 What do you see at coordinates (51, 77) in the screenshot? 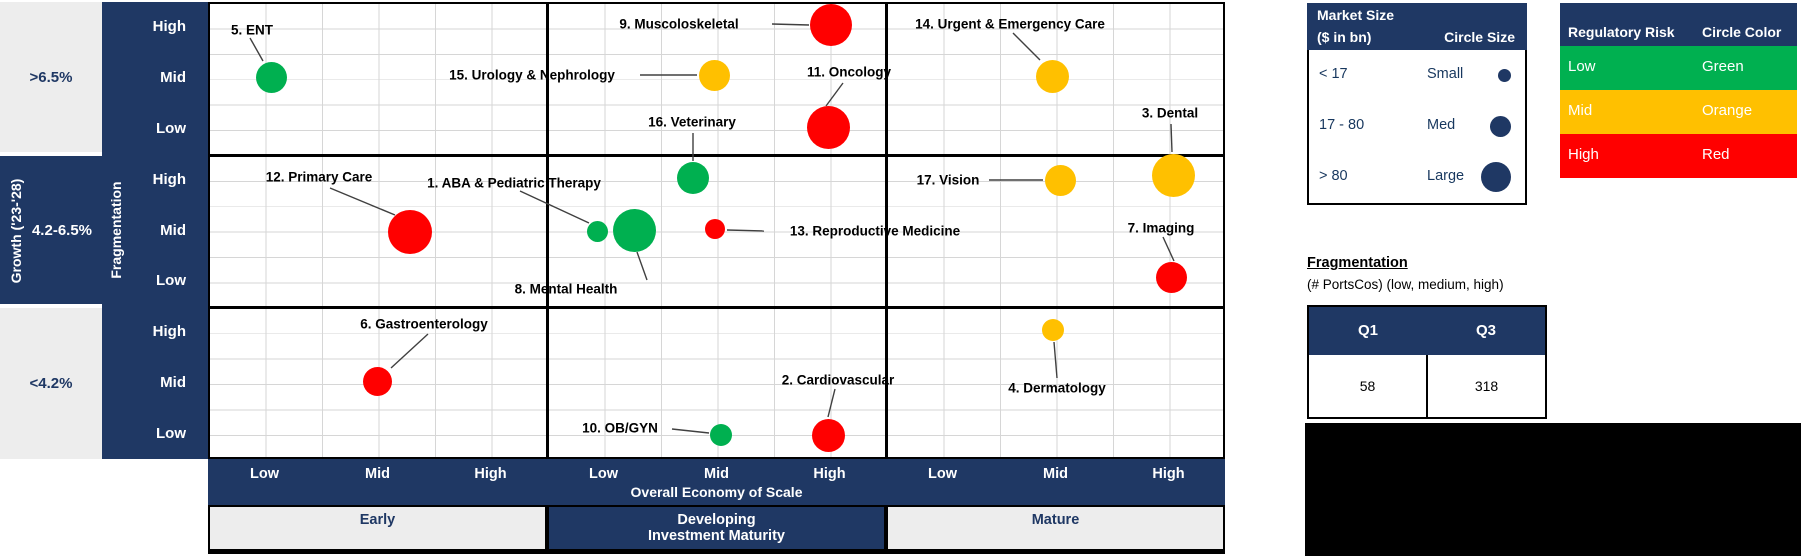
I see `growth-band-high-label: >6.5%` at bounding box center [51, 77].